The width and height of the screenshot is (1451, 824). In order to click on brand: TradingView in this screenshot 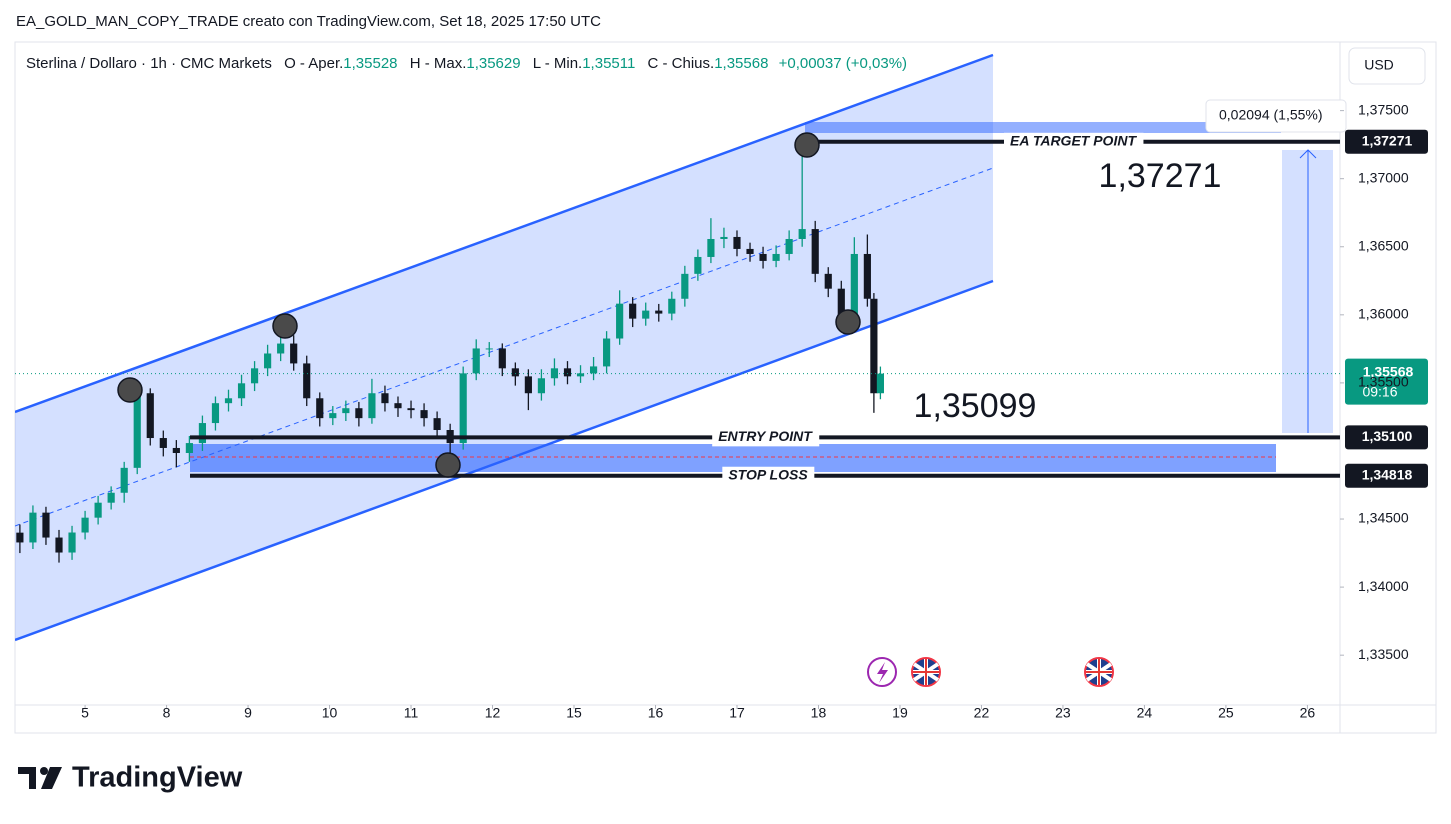, I will do `click(130, 778)`.